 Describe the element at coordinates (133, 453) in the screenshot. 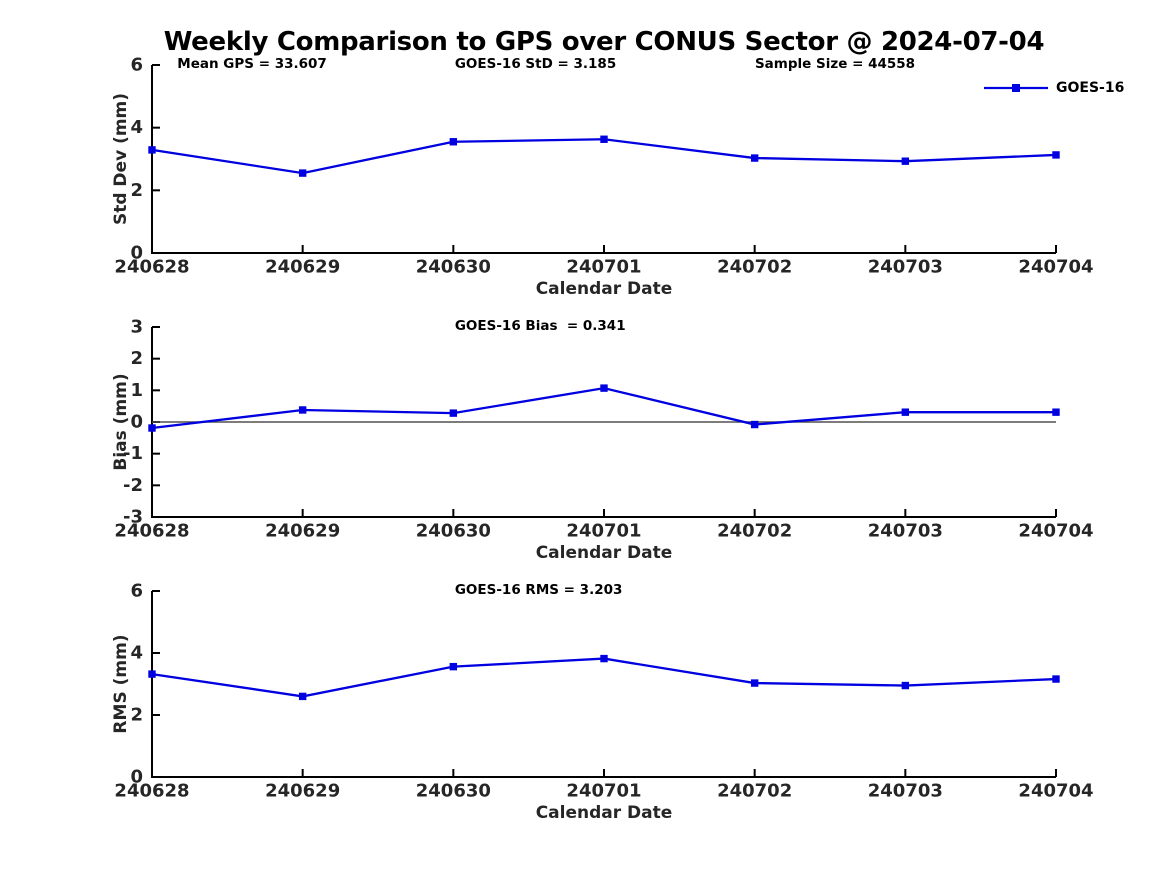

I see `y-tick-label: -1` at that location.